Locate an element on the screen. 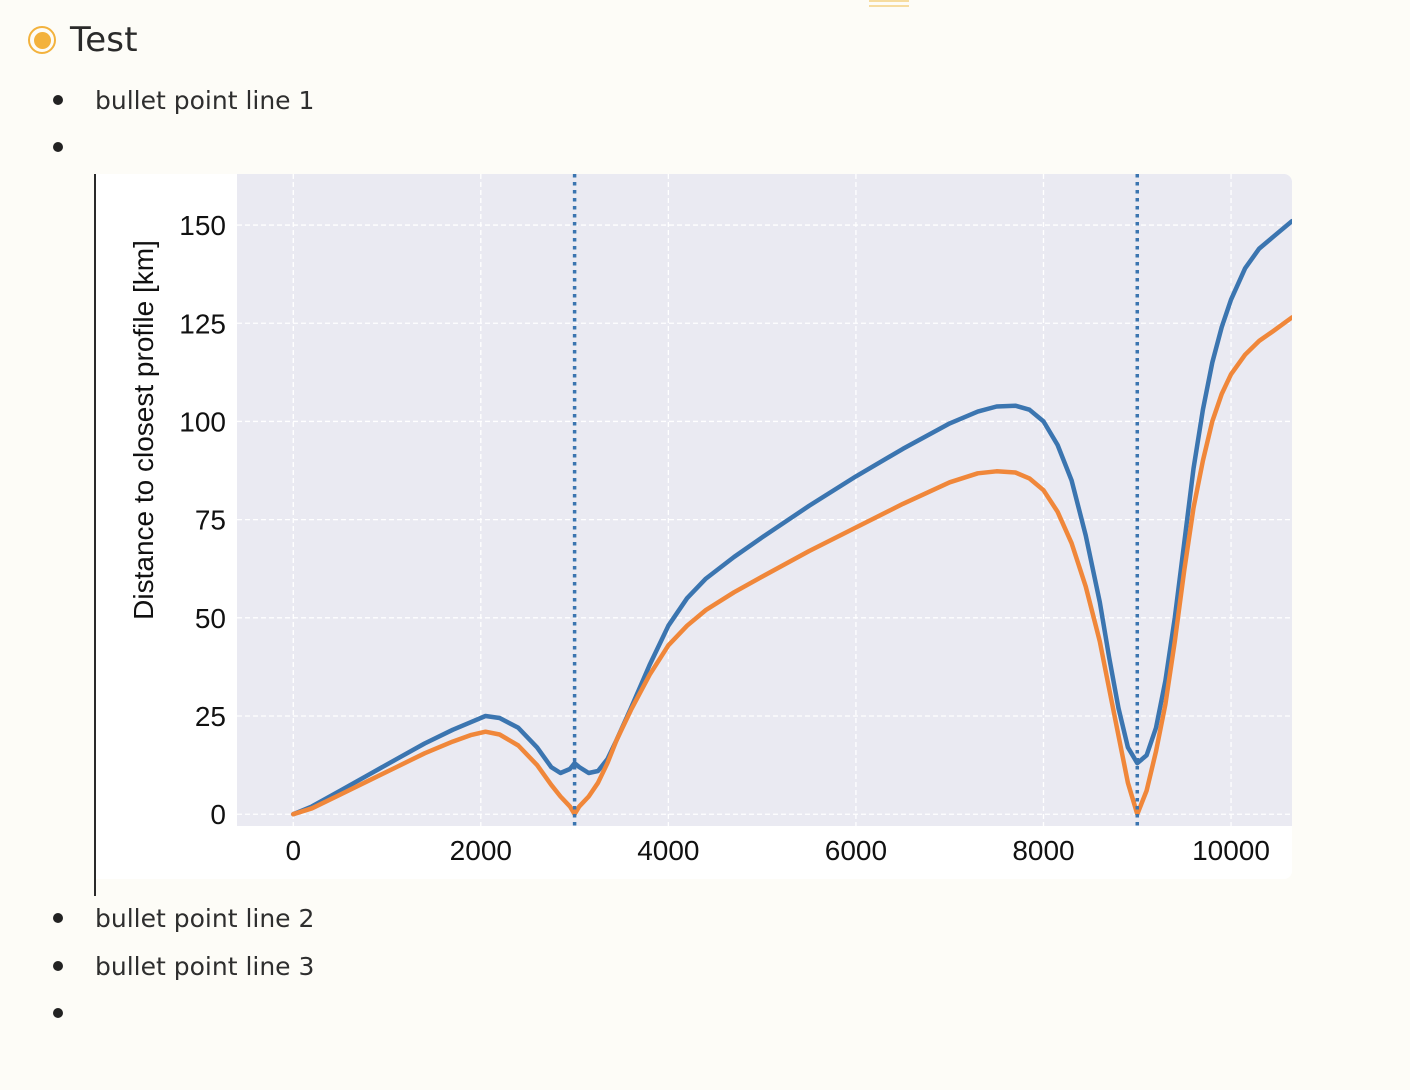 This screenshot has width=1410, height=1090. y-tick-label: 125 is located at coordinates (202, 323).